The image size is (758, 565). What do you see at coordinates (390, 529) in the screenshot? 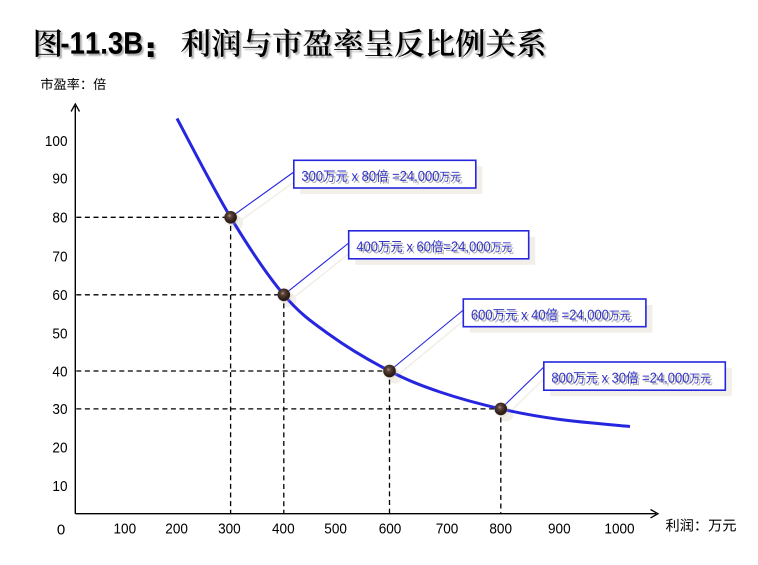
I see `svg-text: 600` at bounding box center [390, 529].